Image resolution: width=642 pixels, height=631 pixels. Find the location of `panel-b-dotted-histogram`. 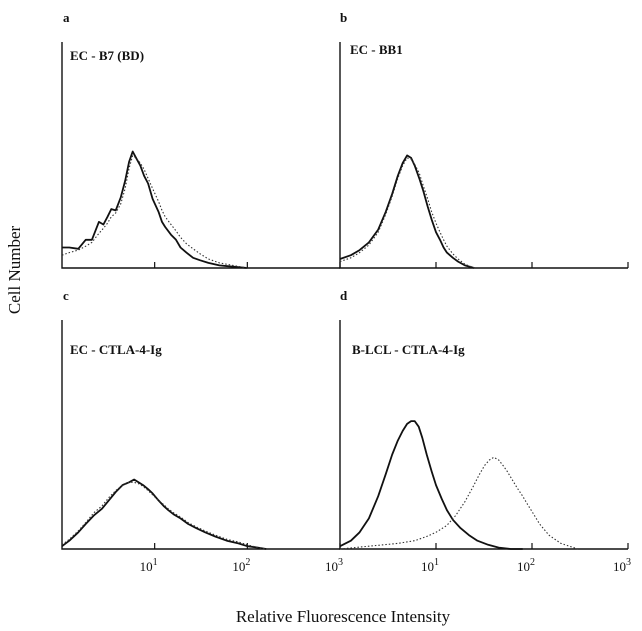

panel-b-dotted-histogram is located at coordinates (407, 213).